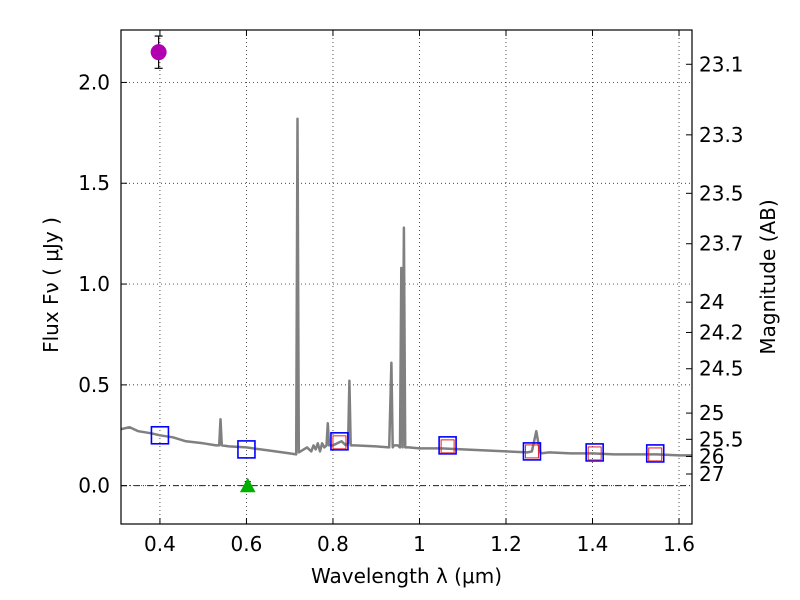  Describe the element at coordinates (406, 576) in the screenshot. I see `x-axis-label: Wavelength λ (μm)` at that location.